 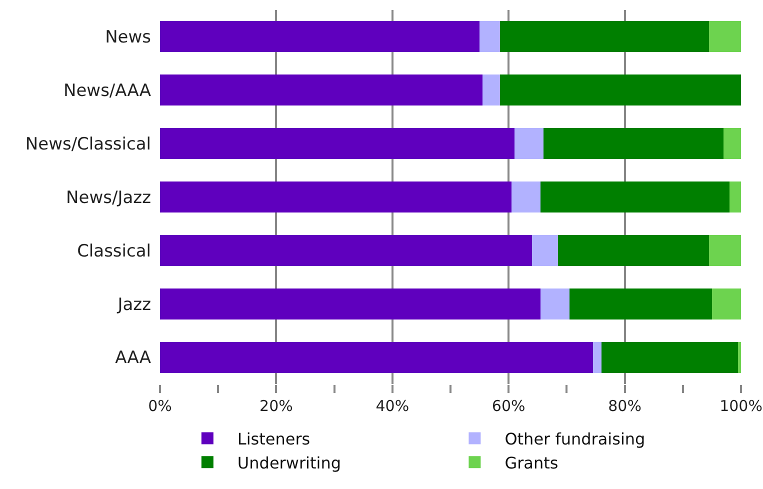 What do you see at coordinates (276, 406) in the screenshot?
I see `x-tick-label: 20%` at bounding box center [276, 406].